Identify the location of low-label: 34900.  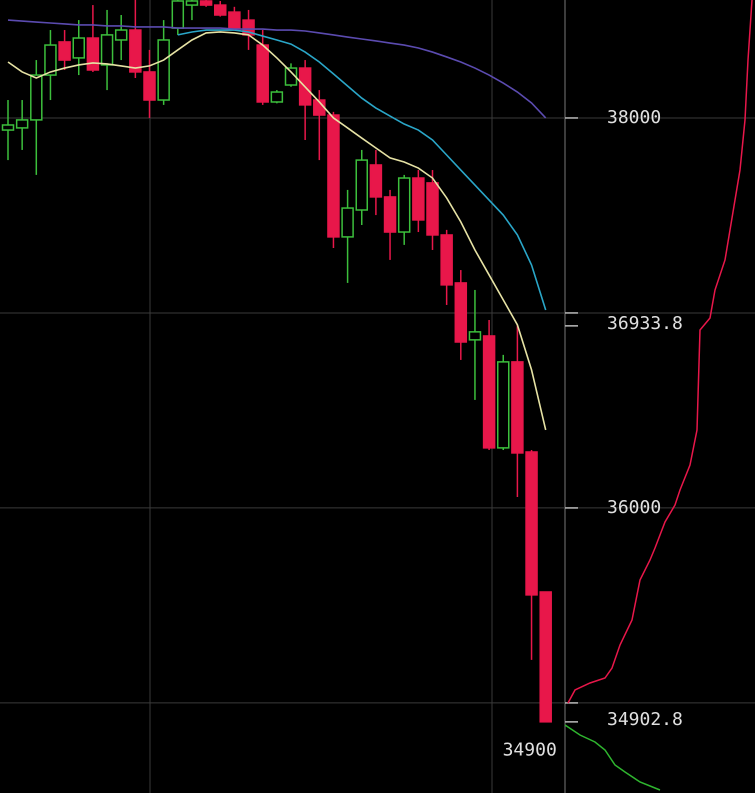
(530, 749).